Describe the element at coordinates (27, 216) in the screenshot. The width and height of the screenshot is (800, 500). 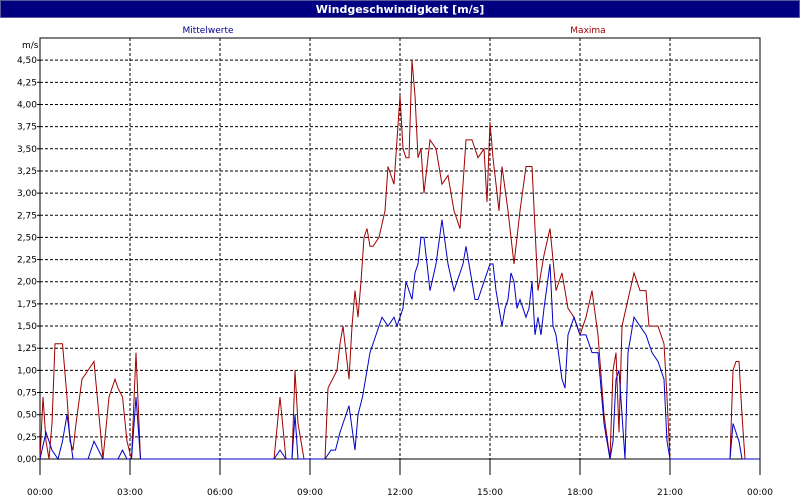
I see `y-tick-label: 2,75` at that location.